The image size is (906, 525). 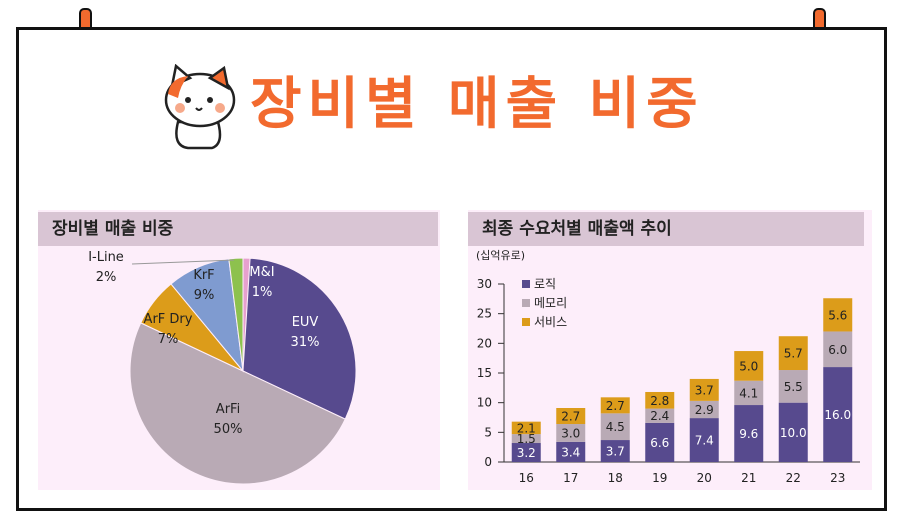 I want to click on legend-label: 로직, so click(x=545, y=284).